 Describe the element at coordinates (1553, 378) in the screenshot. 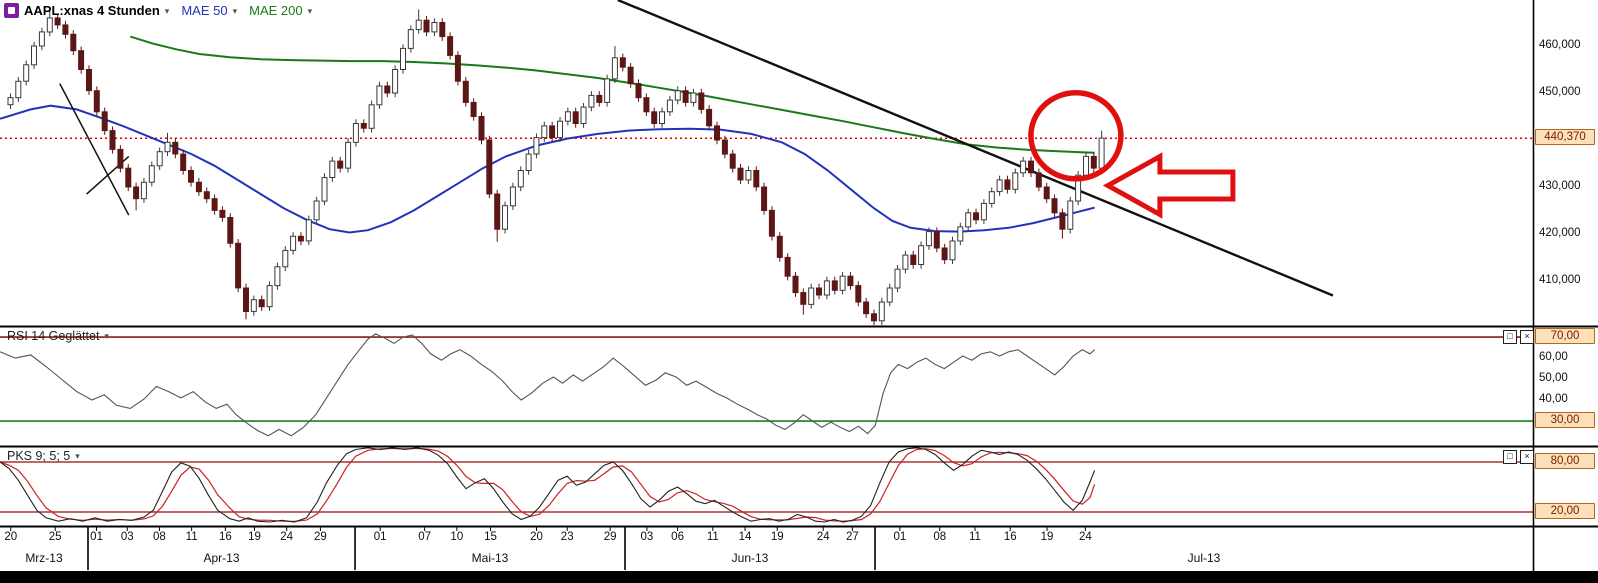

I see `rsi-tick-label: 50,00` at that location.